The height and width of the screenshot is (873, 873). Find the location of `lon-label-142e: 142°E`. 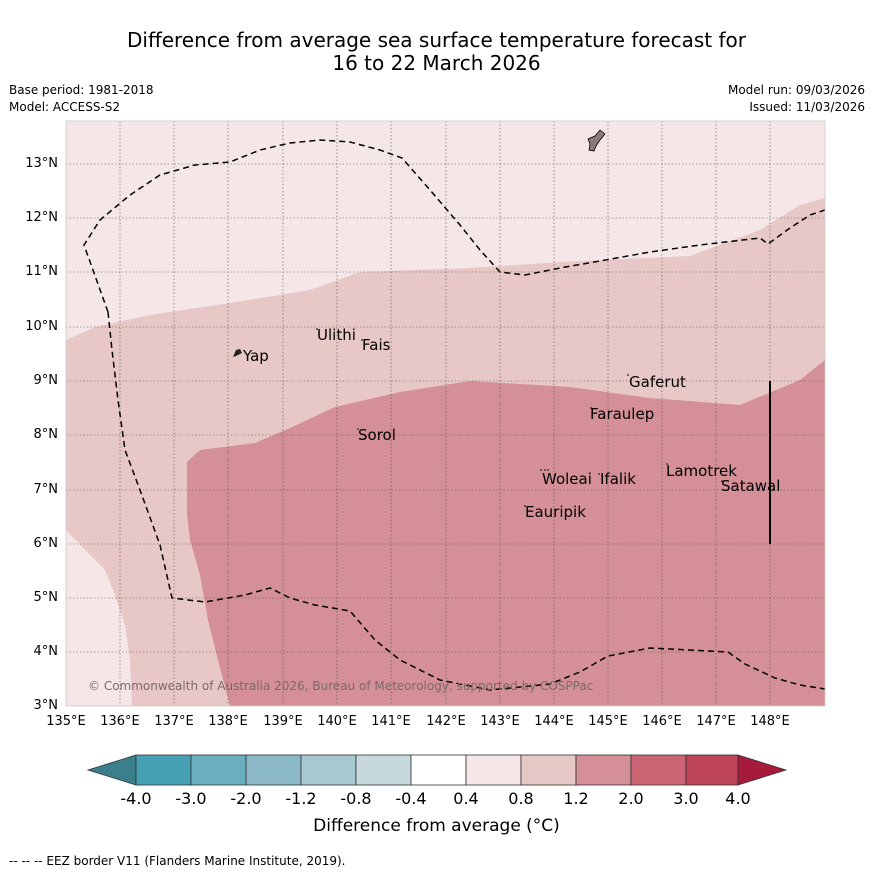

lon-label-142e: 142°E is located at coordinates (446, 721).